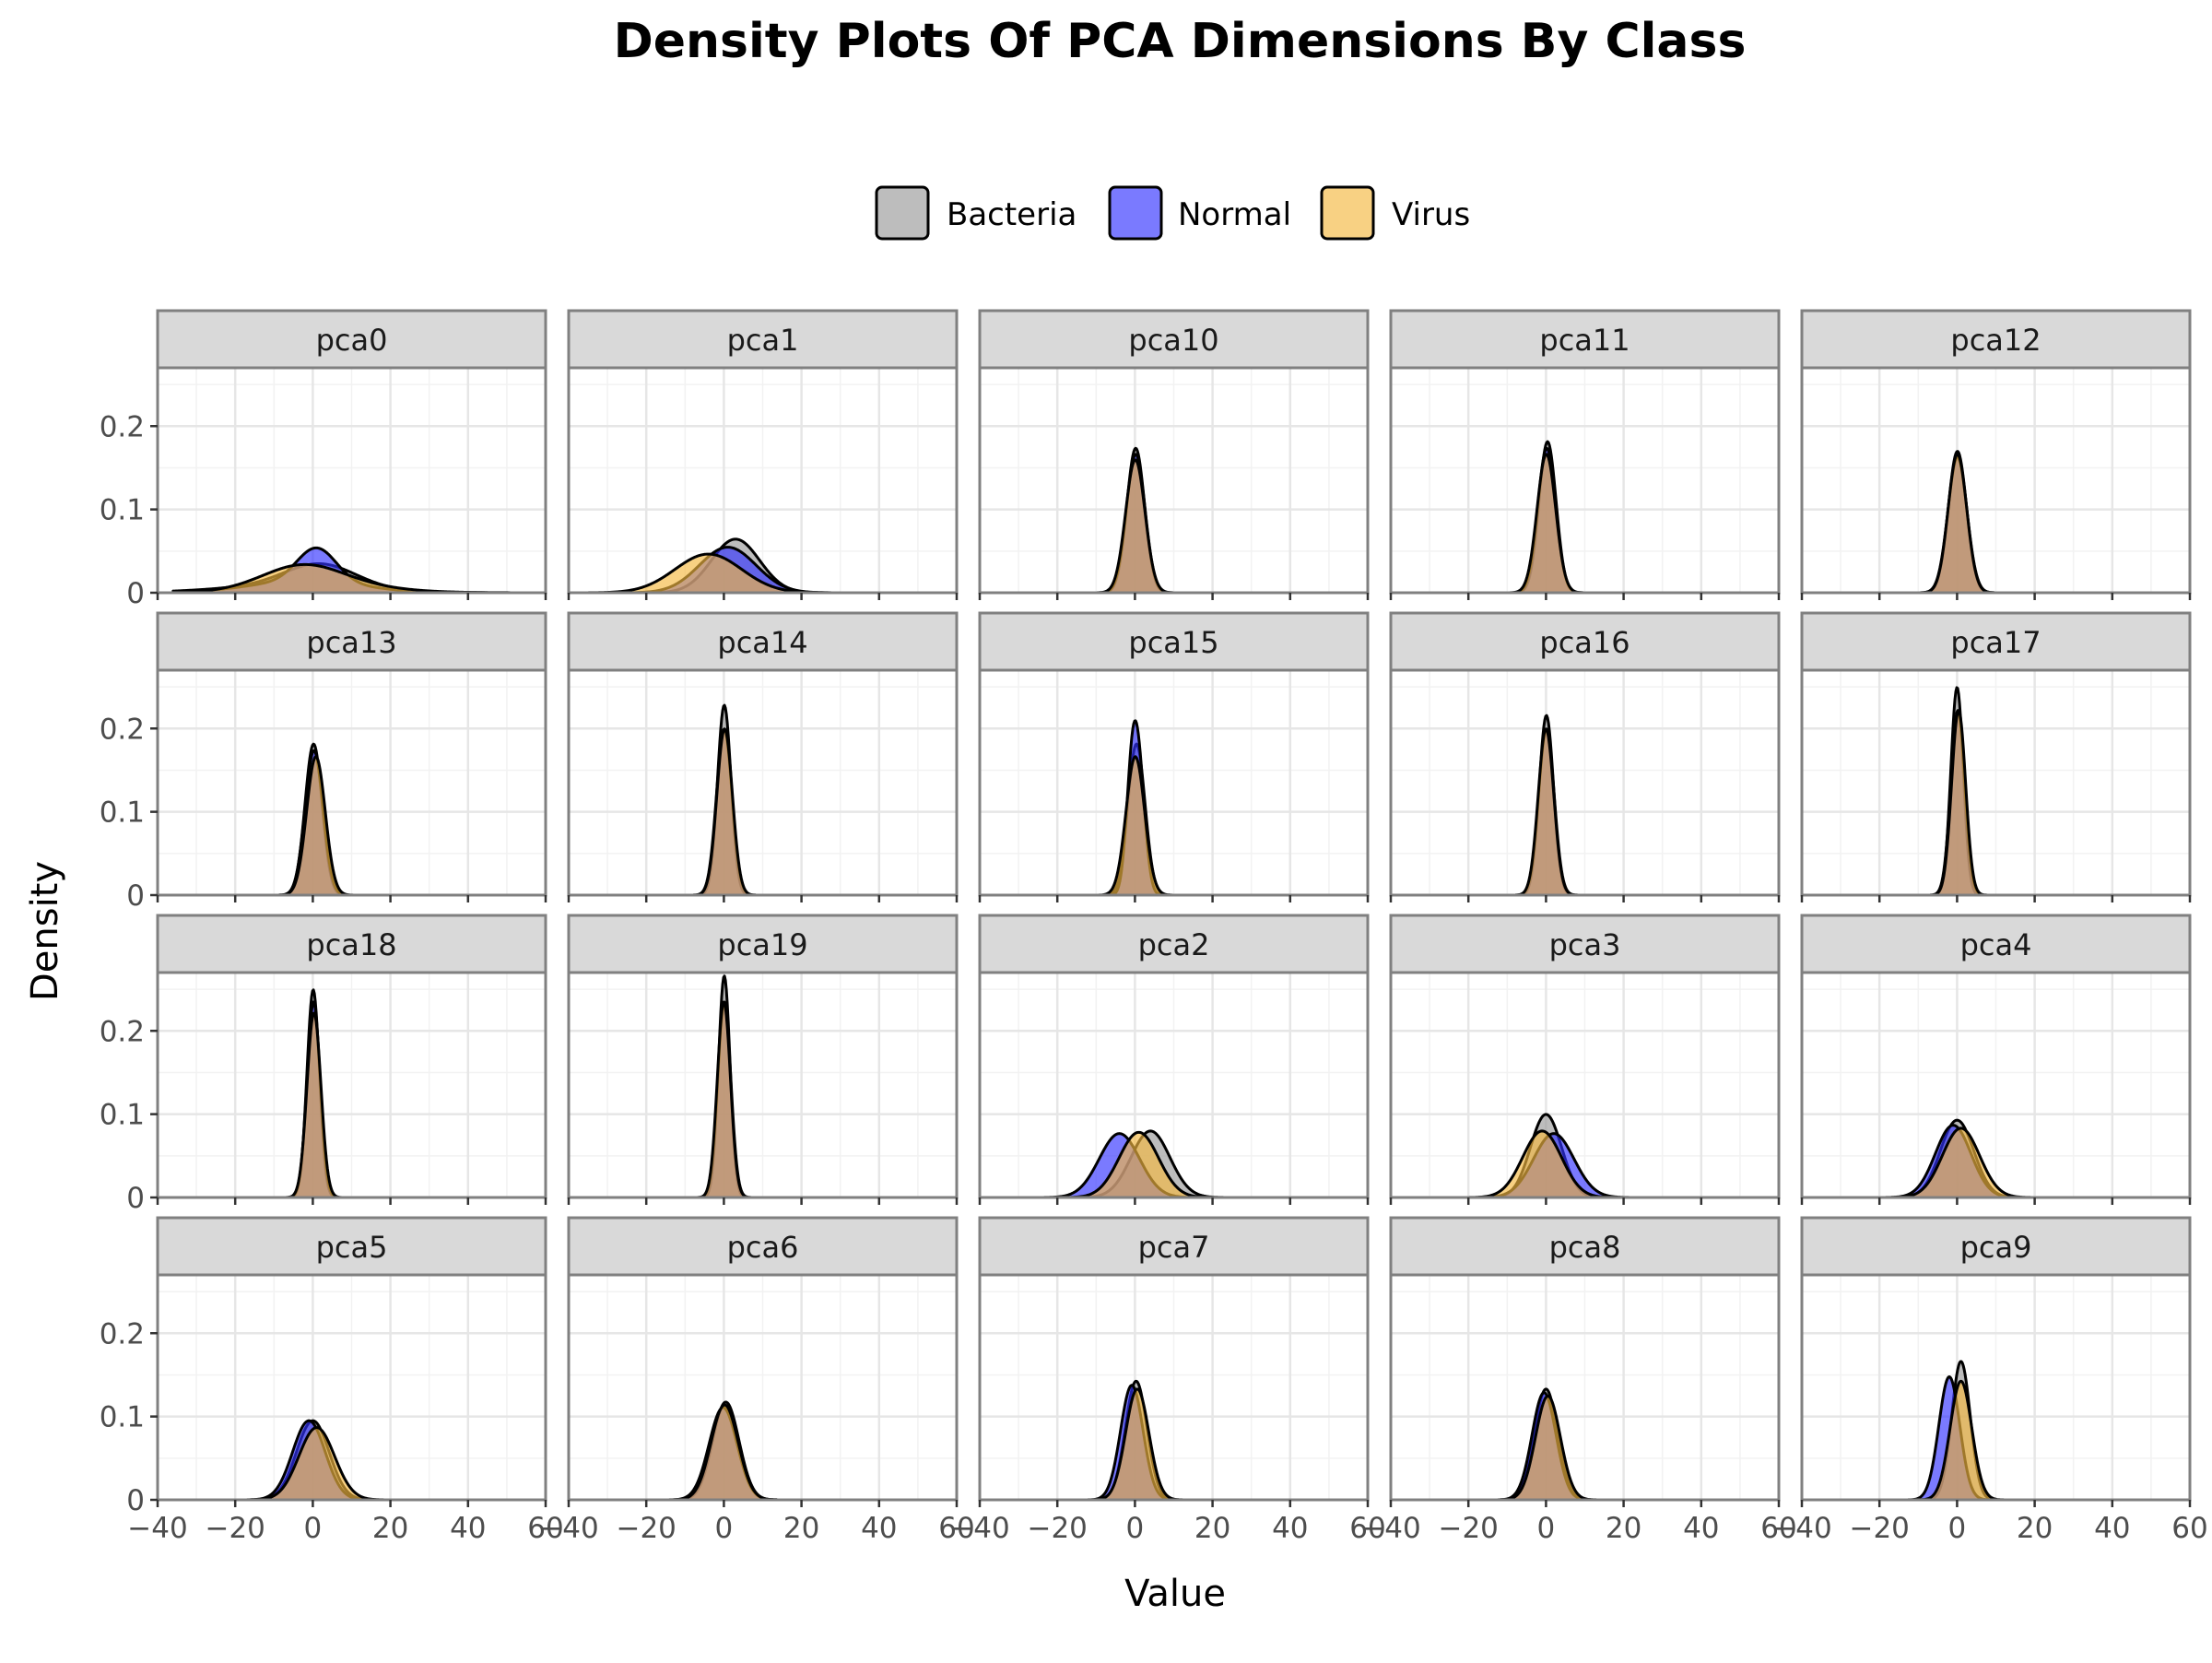 This screenshot has width=2212, height=1663. What do you see at coordinates (1174, 944) in the screenshot?
I see `facet-label: pca2` at bounding box center [1174, 944].